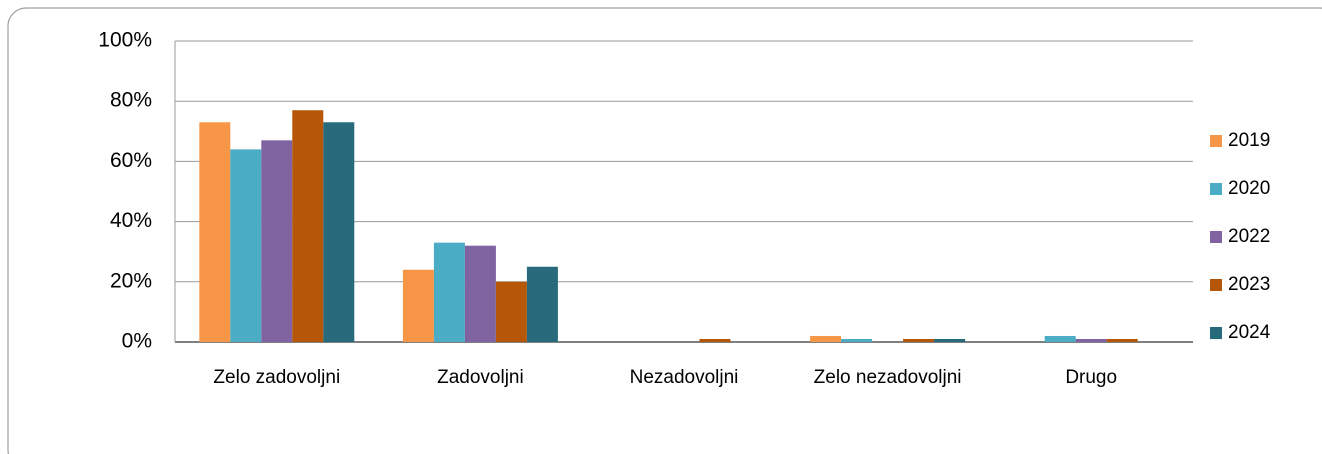 This screenshot has height=454, width=1322. Describe the element at coordinates (1249, 140) in the screenshot. I see `legend-label: 2019` at that location.